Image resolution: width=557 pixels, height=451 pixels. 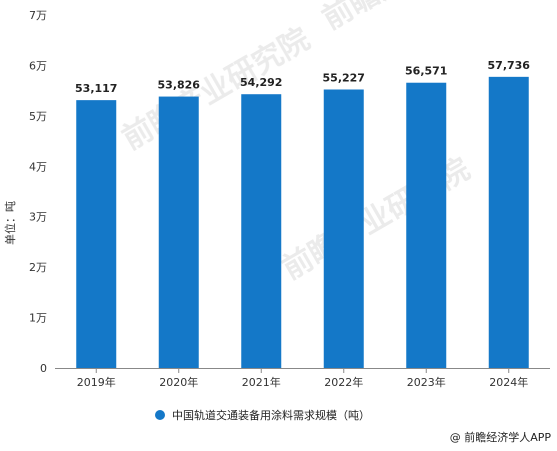 What do you see at coordinates (10, 223) in the screenshot?
I see `y-axis-title: 单位：吨` at bounding box center [10, 223].